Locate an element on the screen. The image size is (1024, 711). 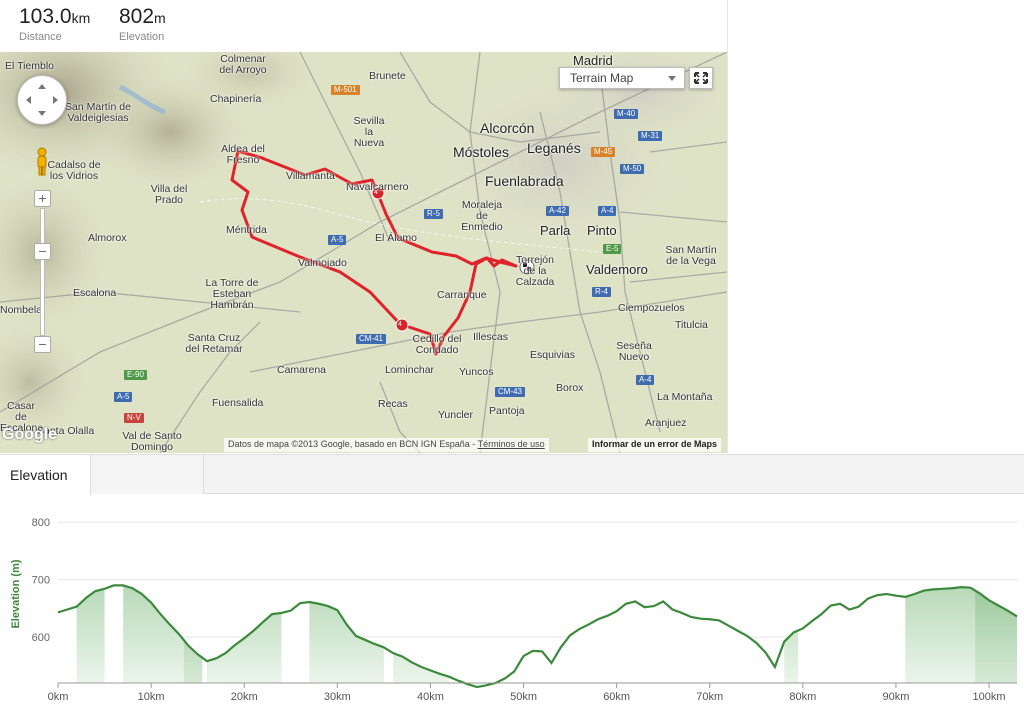
road-shield: A-42 is located at coordinates (557, 211).